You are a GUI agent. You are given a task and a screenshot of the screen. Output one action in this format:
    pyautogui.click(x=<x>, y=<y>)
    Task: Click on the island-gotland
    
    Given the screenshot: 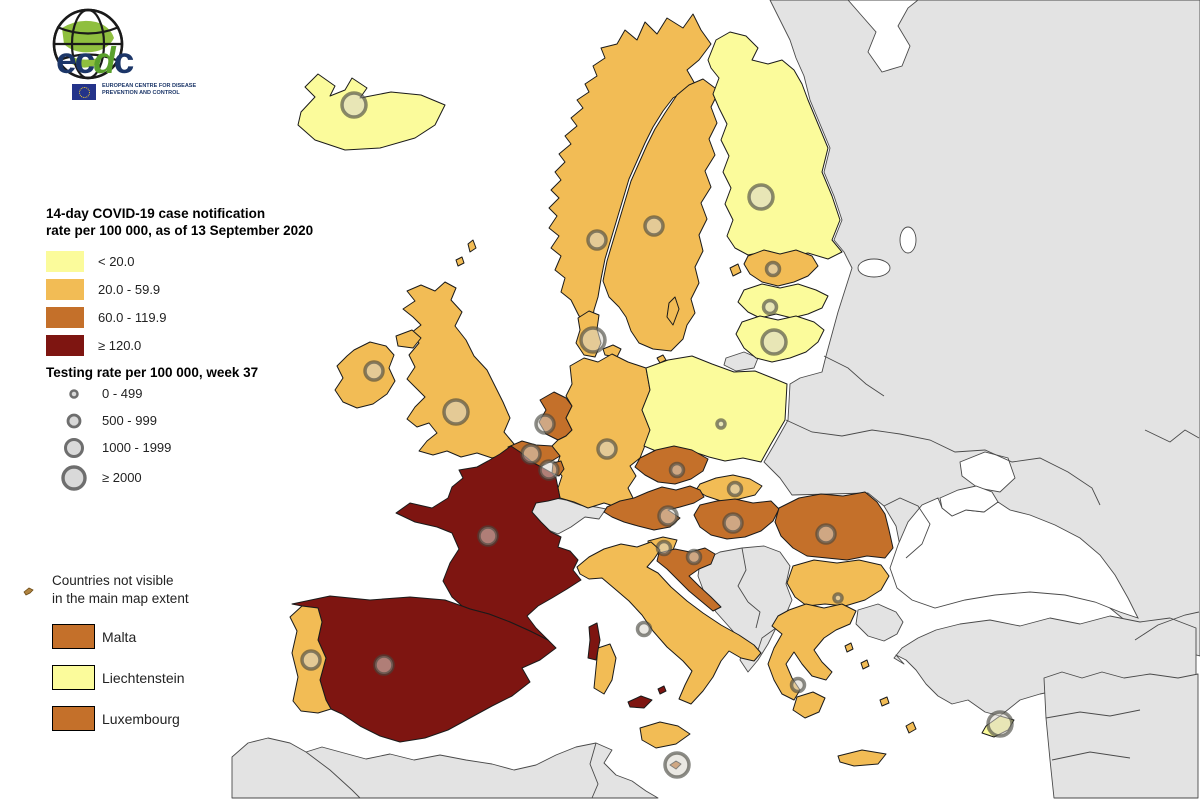 What is the action you would take?
    pyautogui.click(x=673, y=311)
    